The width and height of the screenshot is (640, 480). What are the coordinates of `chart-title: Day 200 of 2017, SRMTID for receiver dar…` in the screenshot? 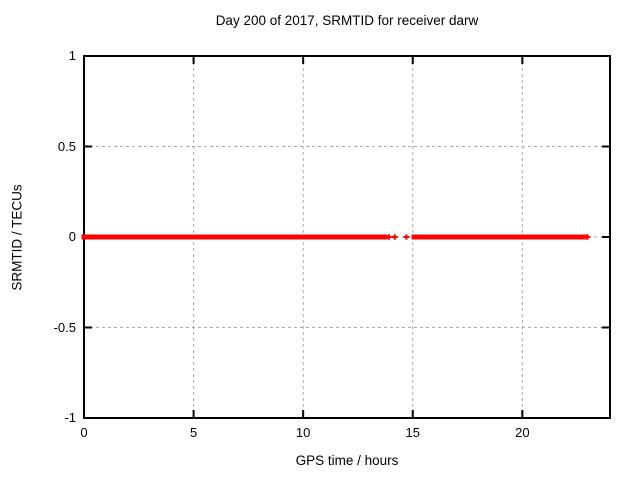 It's located at (347, 20).